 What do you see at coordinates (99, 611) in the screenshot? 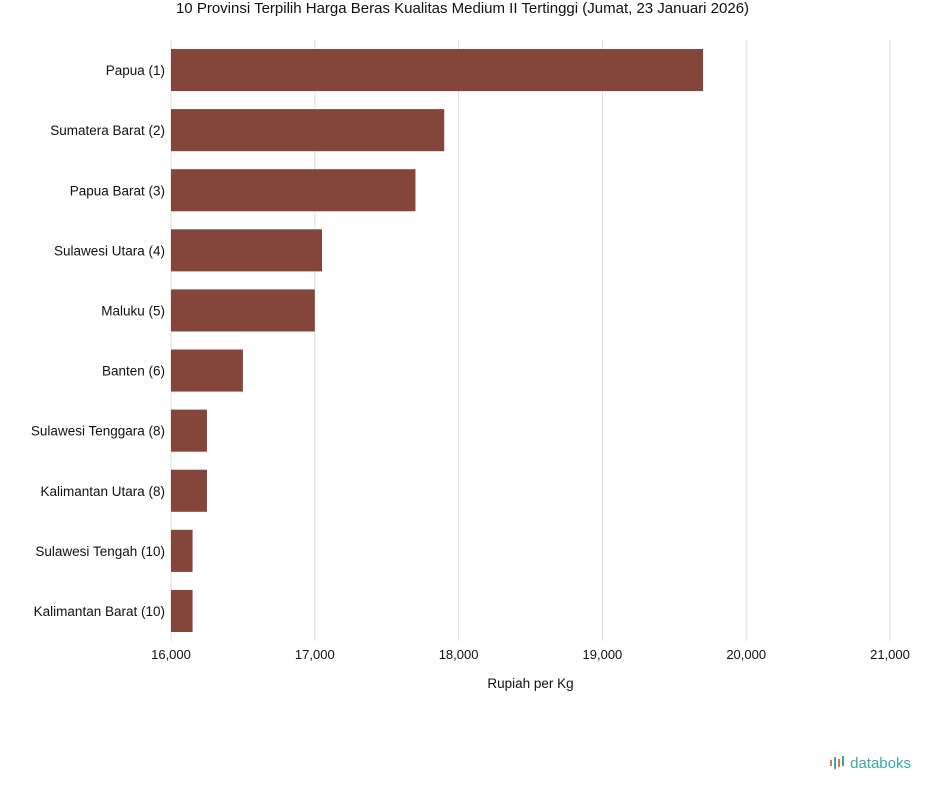
I see `category-label: Kalimantan Barat (10)` at bounding box center [99, 611].